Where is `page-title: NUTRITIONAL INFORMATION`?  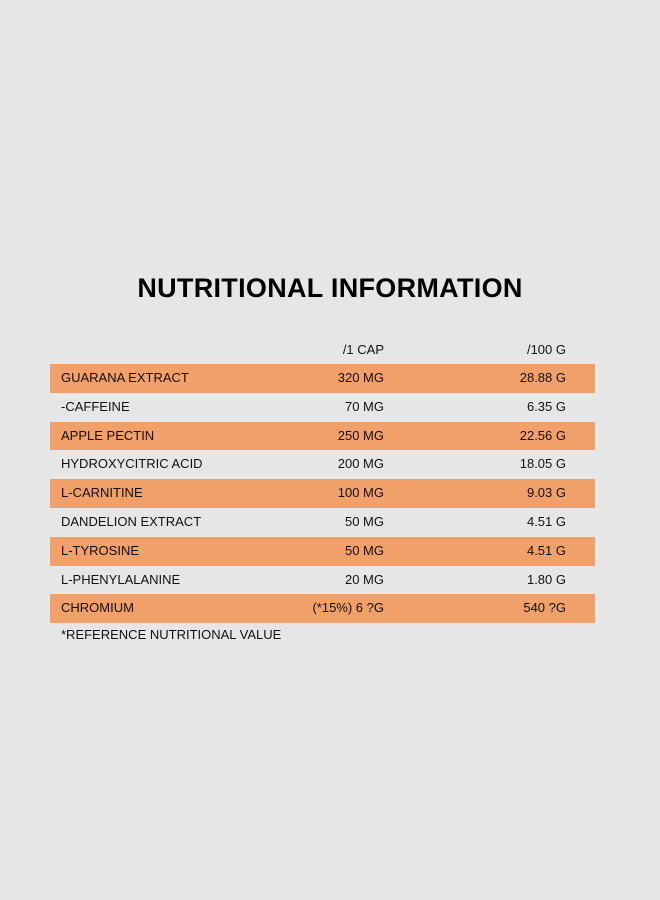 page-title: NUTRITIONAL INFORMATION is located at coordinates (330, 288).